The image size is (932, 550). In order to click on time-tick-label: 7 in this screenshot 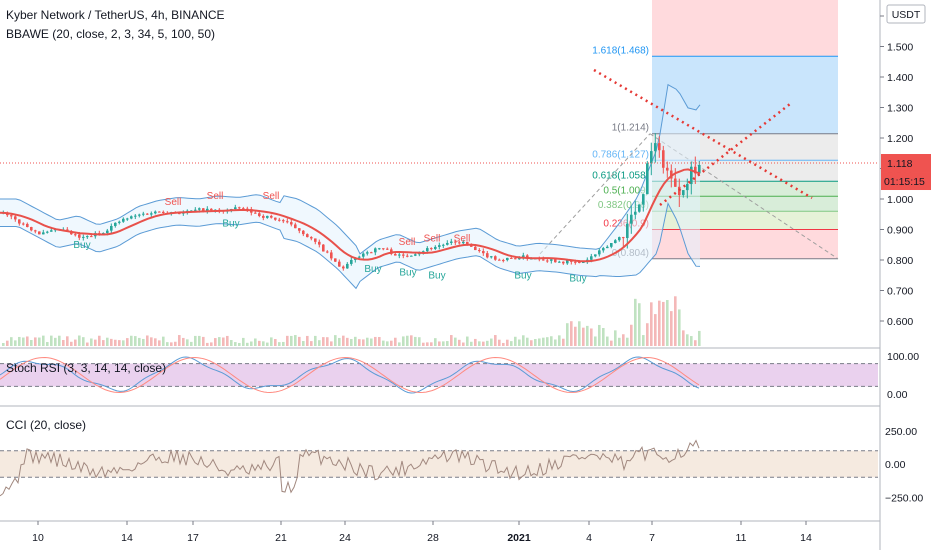, I will do `click(652, 538)`.